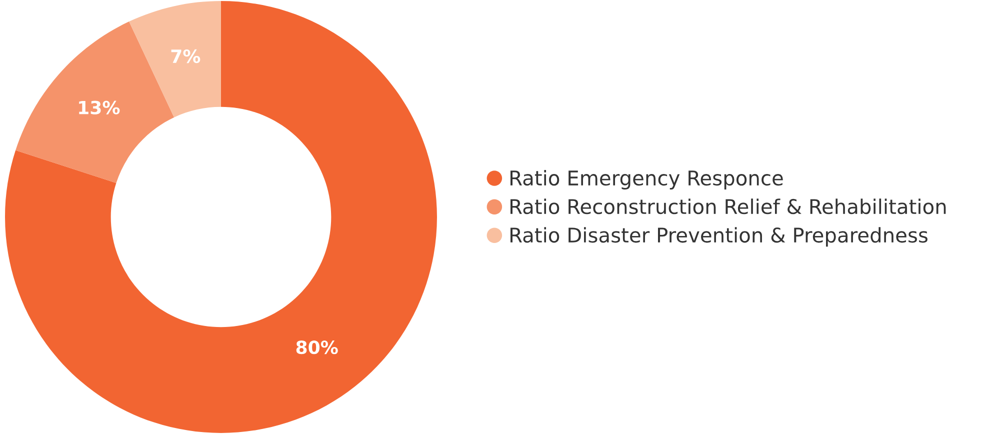  I want to click on donut-slice, so click(175, 59).